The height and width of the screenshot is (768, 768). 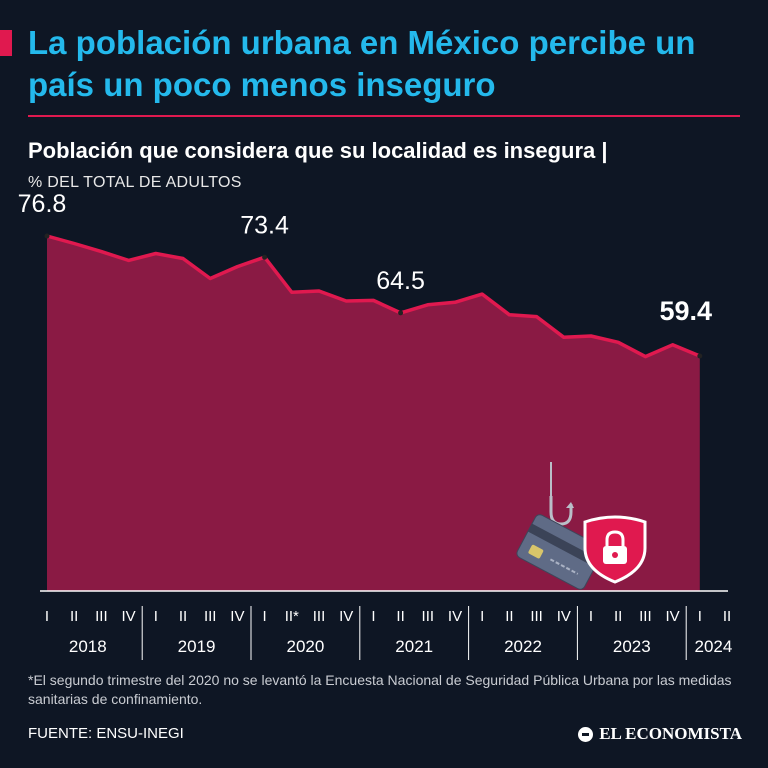 What do you see at coordinates (414, 646) in the screenshot?
I see `year-label: 2021` at bounding box center [414, 646].